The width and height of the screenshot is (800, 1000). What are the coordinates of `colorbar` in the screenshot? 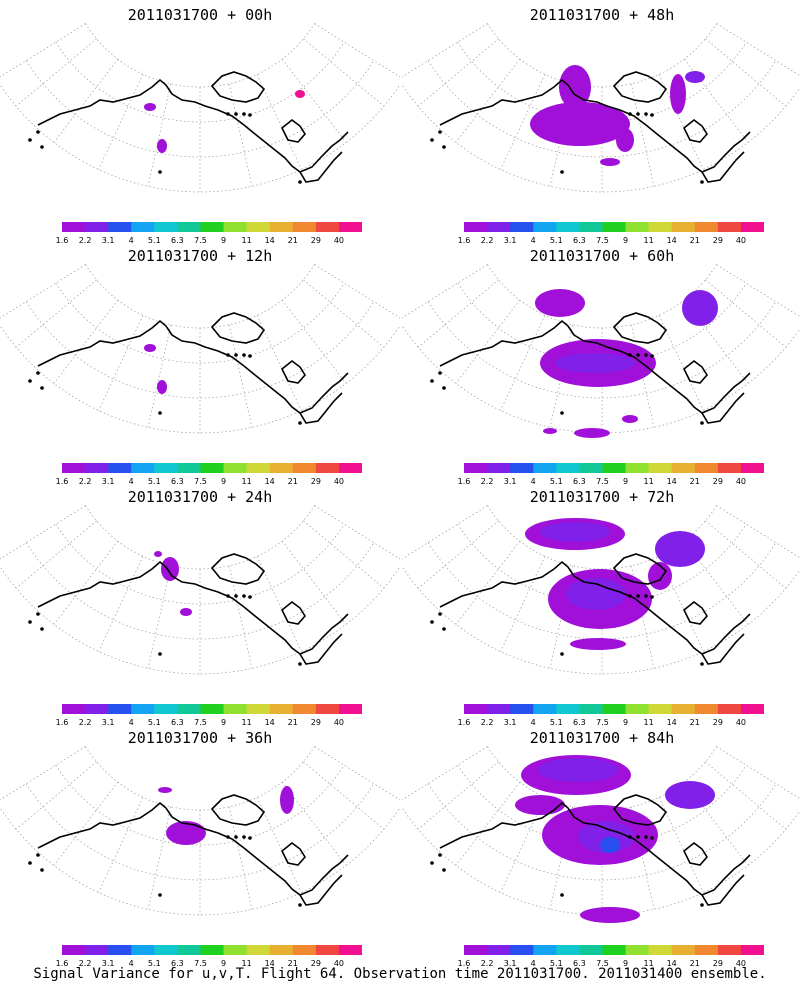 It's located at (212, 468).